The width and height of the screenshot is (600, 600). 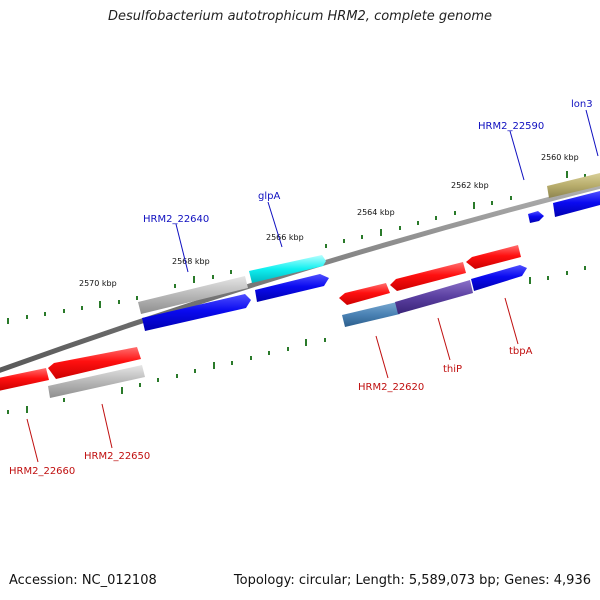 What do you see at coordinates (24, 379) in the screenshot?
I see `gene-HRM2_22660-feature` at bounding box center [24, 379].